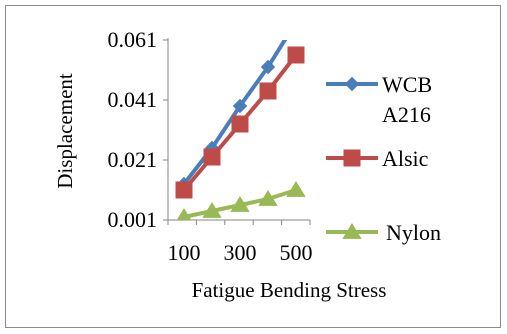 Image resolution: width=507 pixels, height=334 pixels. What do you see at coordinates (296, 252) in the screenshot?
I see `x-tick-label: 500` at bounding box center [296, 252].